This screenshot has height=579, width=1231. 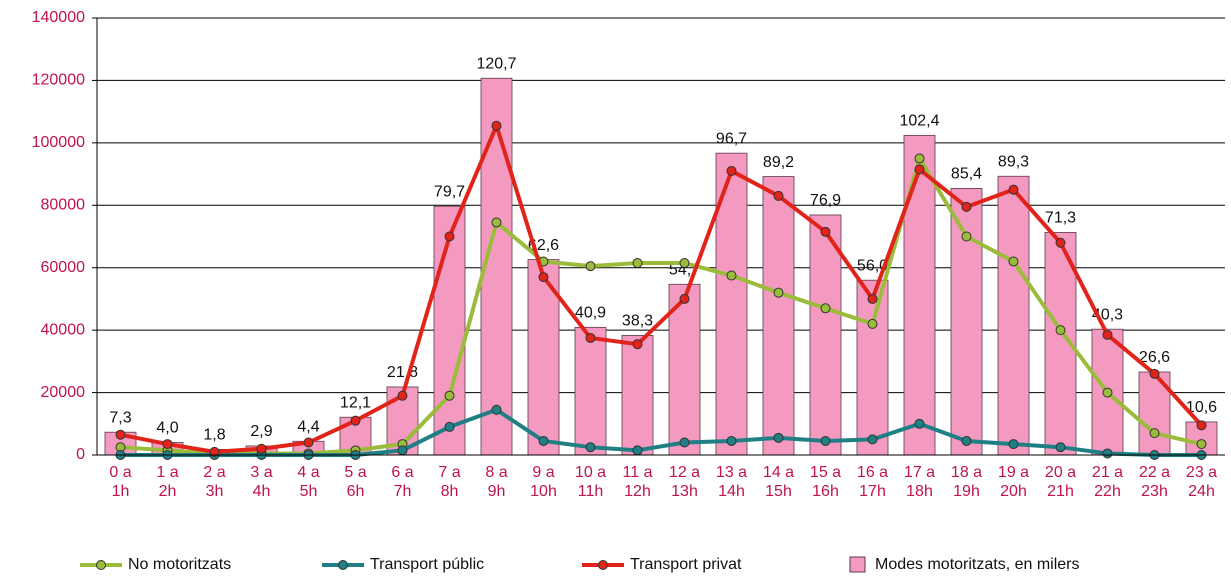 I want to click on x-tick-label: 19 a 20h, so click(x=1013, y=482).